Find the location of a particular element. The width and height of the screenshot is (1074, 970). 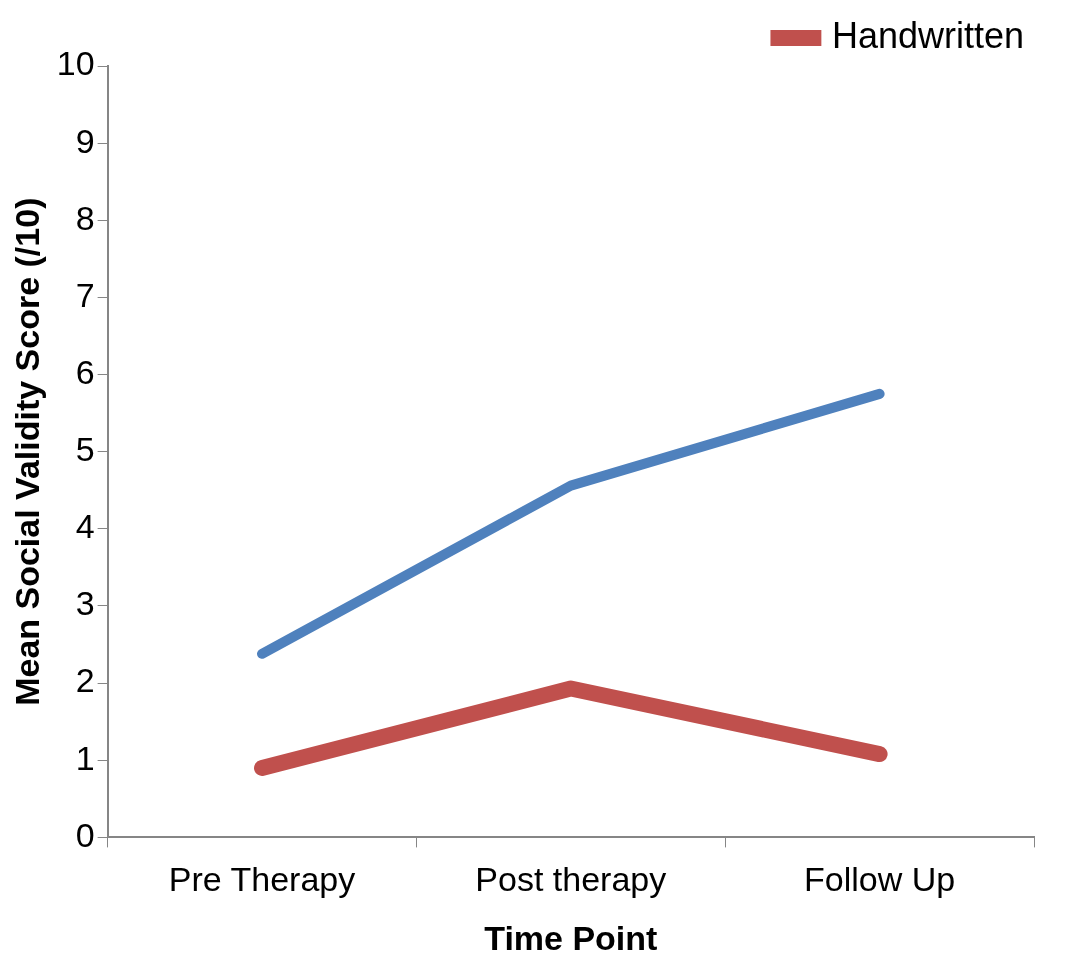

y-axis-title: Mean Social Validity Score (/10) is located at coordinates (26, 451).